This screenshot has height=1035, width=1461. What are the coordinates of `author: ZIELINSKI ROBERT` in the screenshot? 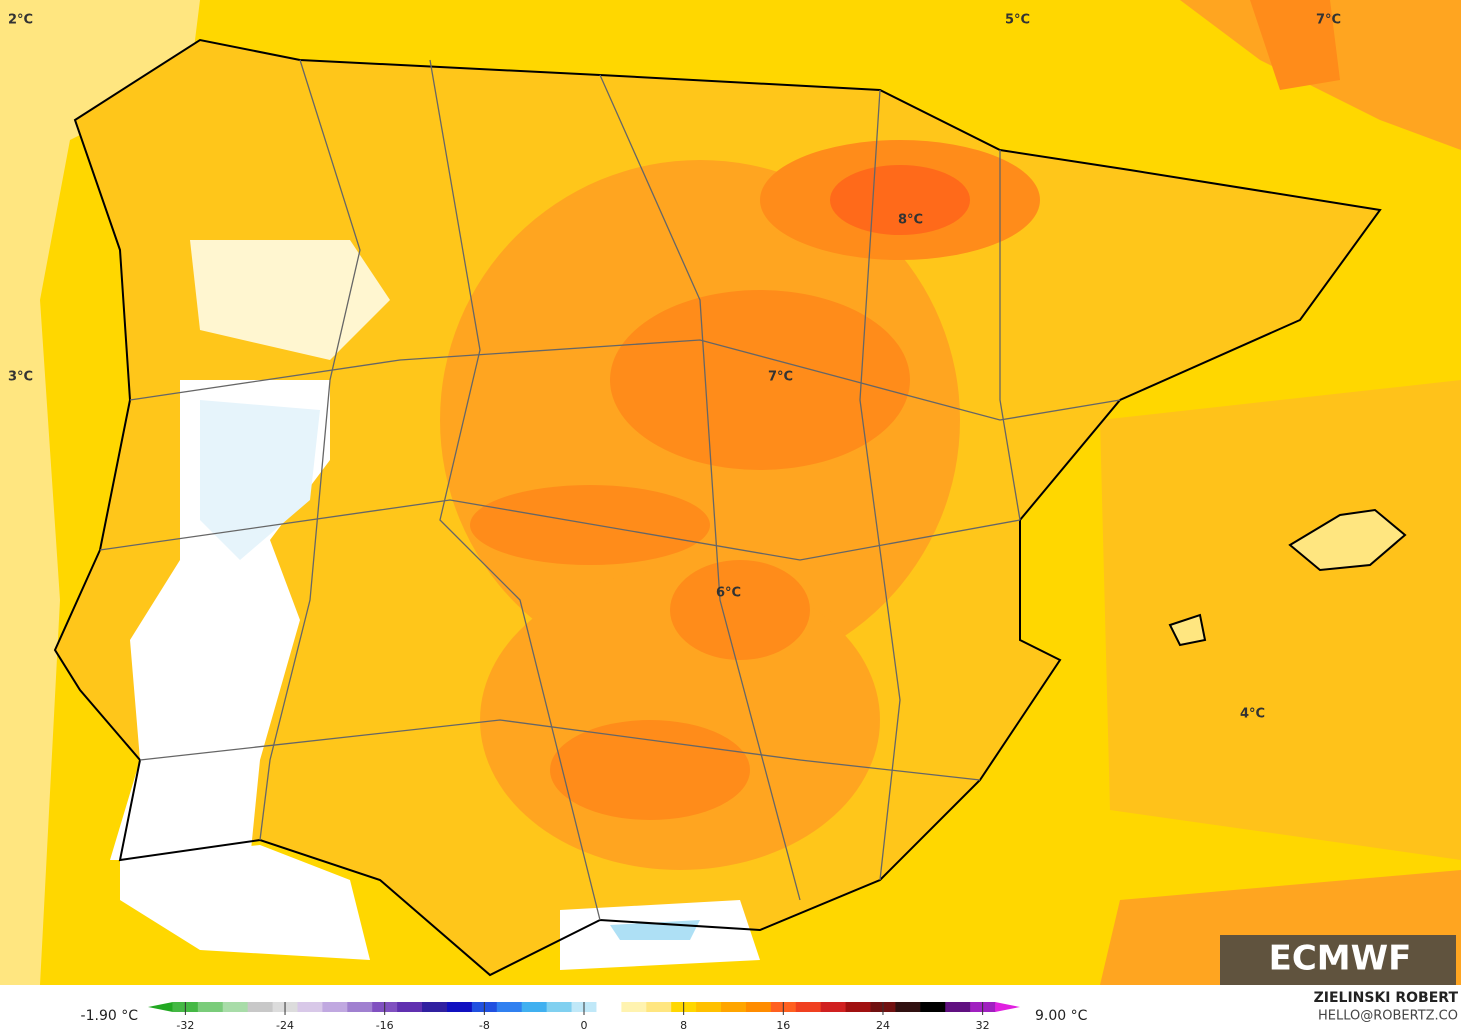 It's located at (1386, 998).